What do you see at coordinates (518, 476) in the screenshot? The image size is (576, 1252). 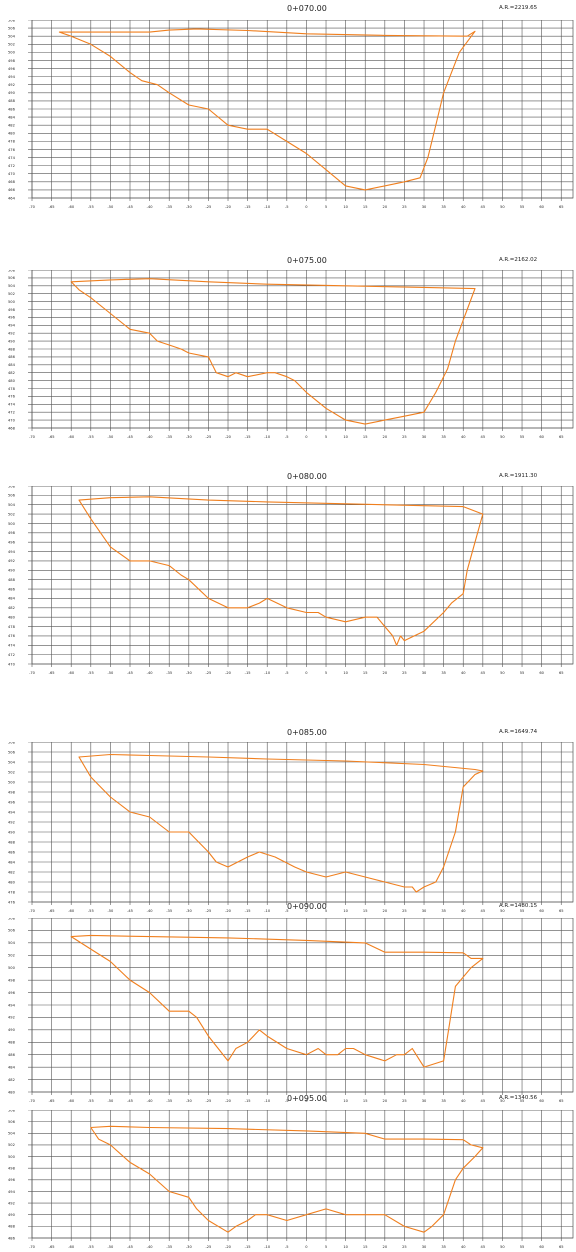 I see `area-label: A.R.=1911.30` at bounding box center [518, 476].